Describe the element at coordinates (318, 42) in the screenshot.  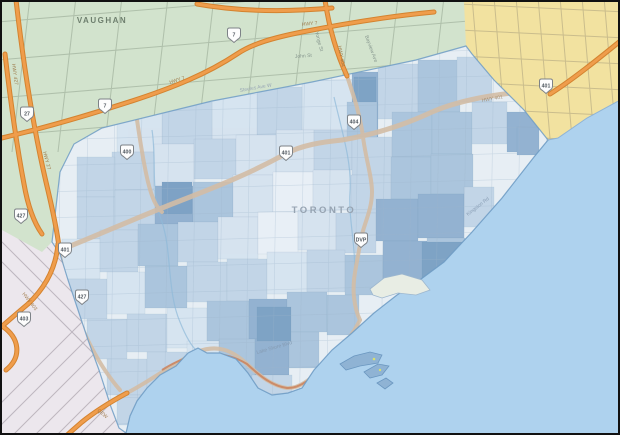
I see `road-label: Yonge St` at that location.